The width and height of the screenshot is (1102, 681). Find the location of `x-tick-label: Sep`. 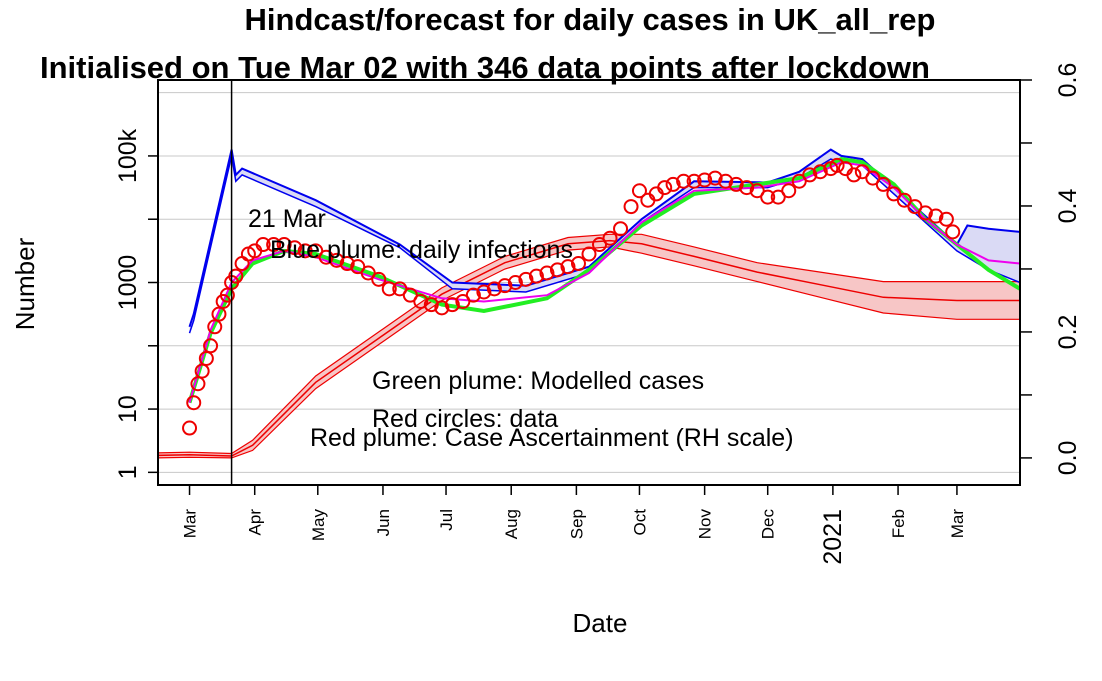

x-tick-label: Sep is located at coordinates (576, 524).